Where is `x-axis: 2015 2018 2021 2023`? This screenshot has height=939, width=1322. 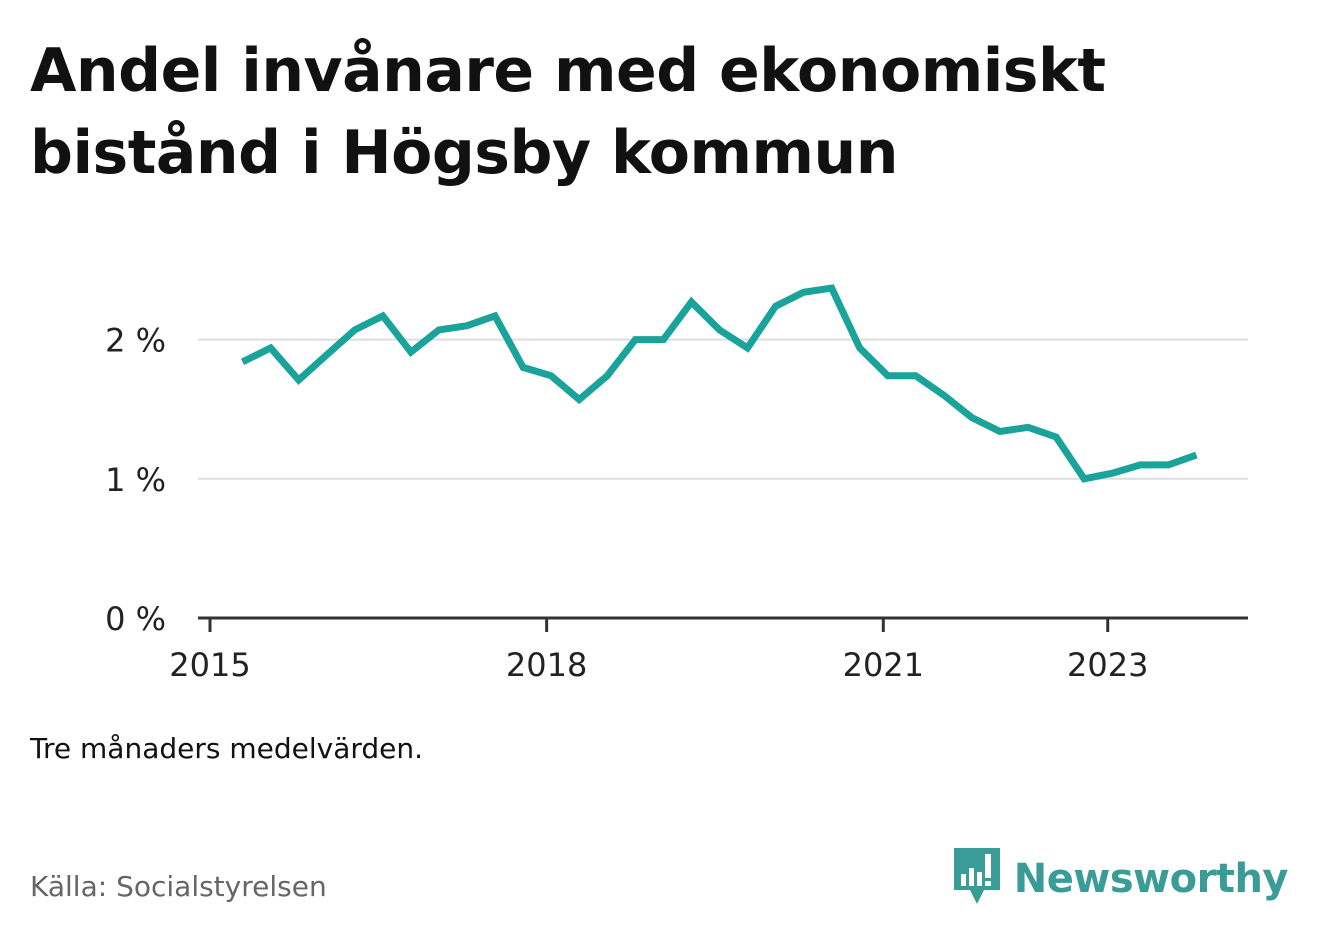
x-axis: 2015 2018 2021 2023 is located at coordinates (708, 650).